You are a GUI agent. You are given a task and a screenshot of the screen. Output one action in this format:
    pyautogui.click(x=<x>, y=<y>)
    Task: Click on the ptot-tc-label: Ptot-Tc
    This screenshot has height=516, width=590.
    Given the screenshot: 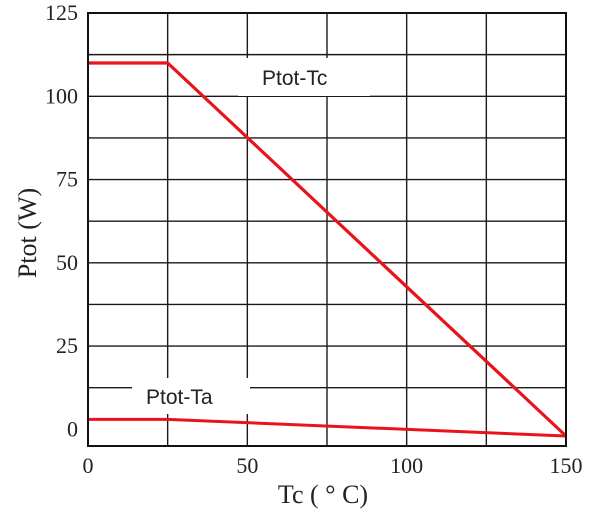 What is the action you would take?
    pyautogui.click(x=294, y=78)
    